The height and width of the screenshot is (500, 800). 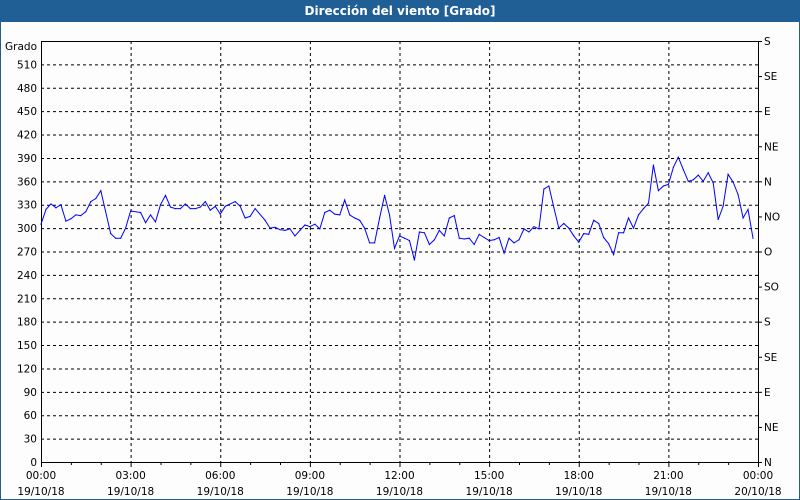 I want to click on y-tick-label: 420, so click(x=27, y=136).